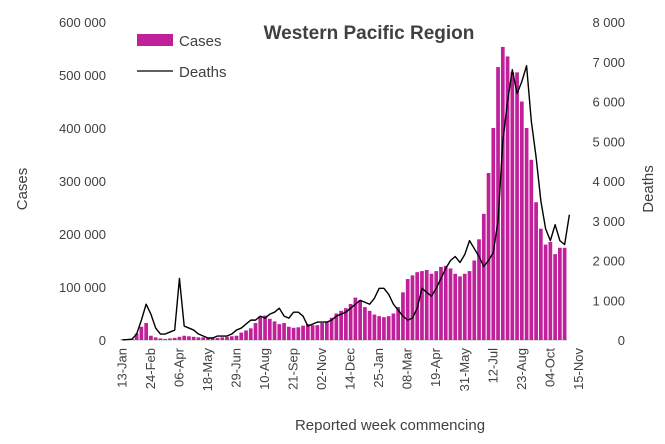 The width and height of the screenshot is (665, 444). What do you see at coordinates (608, 300) in the screenshot?
I see `y2-tick-label: 1 000` at bounding box center [608, 300].